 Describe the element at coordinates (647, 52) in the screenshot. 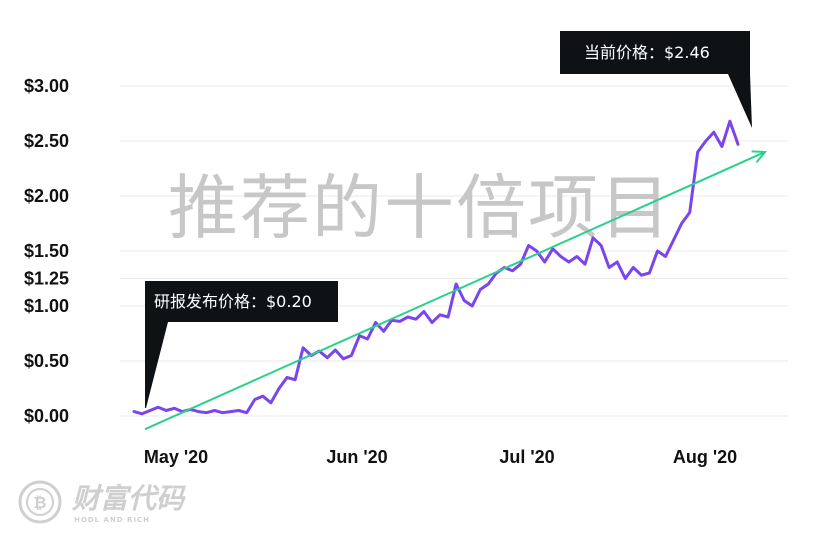

I see `callout-text: 当前价格：$2.46` at that location.